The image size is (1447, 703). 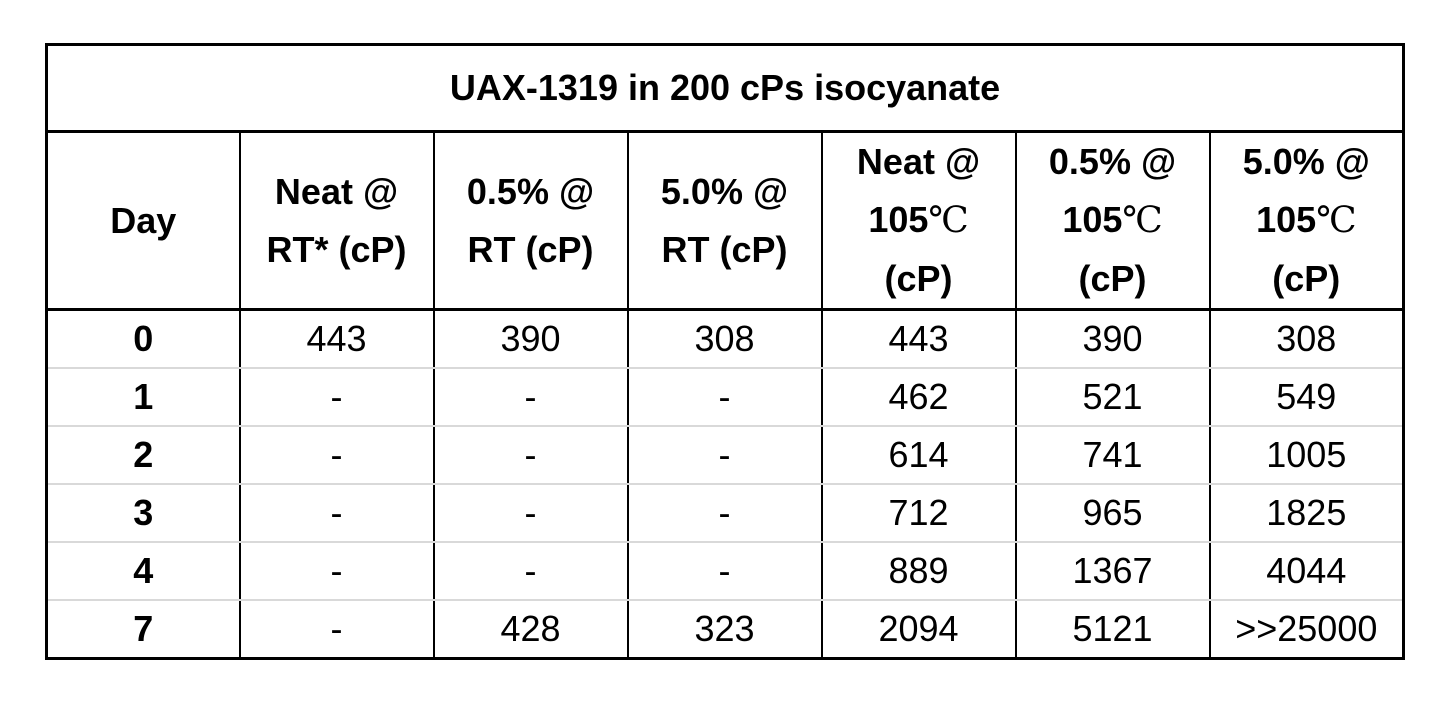 What do you see at coordinates (142, 397) in the screenshot?
I see `day-cell: 1` at bounding box center [142, 397].